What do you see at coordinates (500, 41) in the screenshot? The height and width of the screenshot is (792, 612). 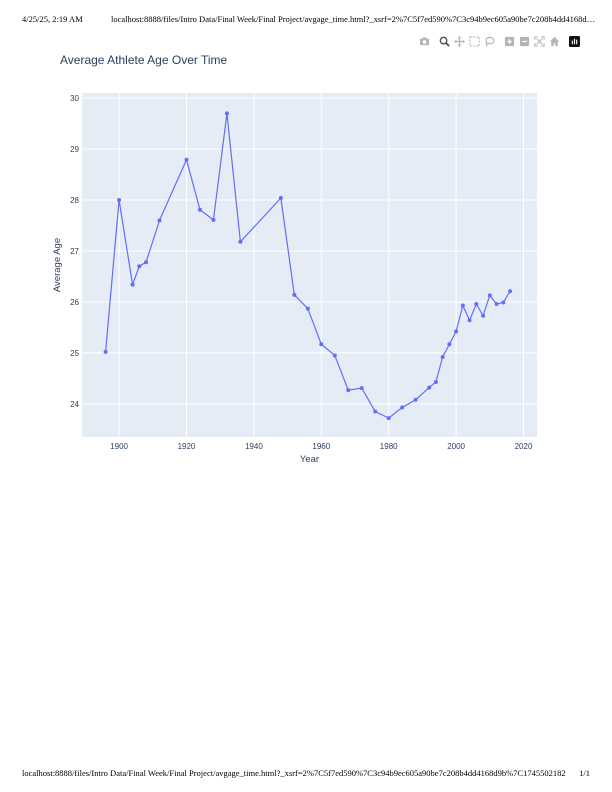 I see `plotly-modebar` at bounding box center [500, 41].